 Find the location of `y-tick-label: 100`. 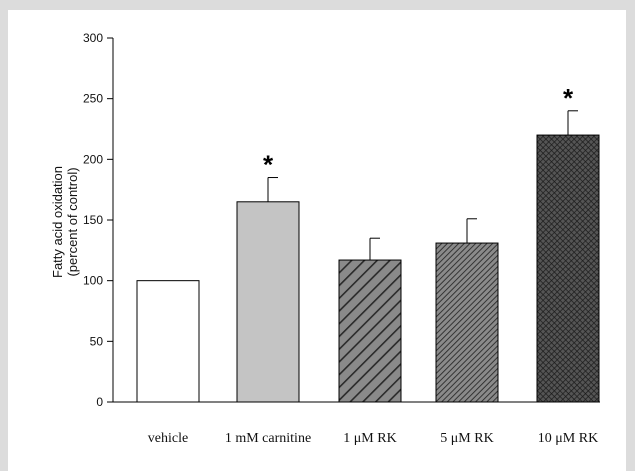

y-tick-label: 100 is located at coordinates (93, 281).